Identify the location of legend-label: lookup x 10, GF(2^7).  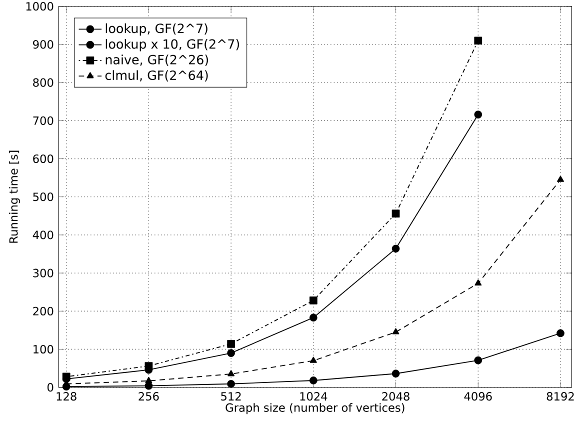
(173, 45).